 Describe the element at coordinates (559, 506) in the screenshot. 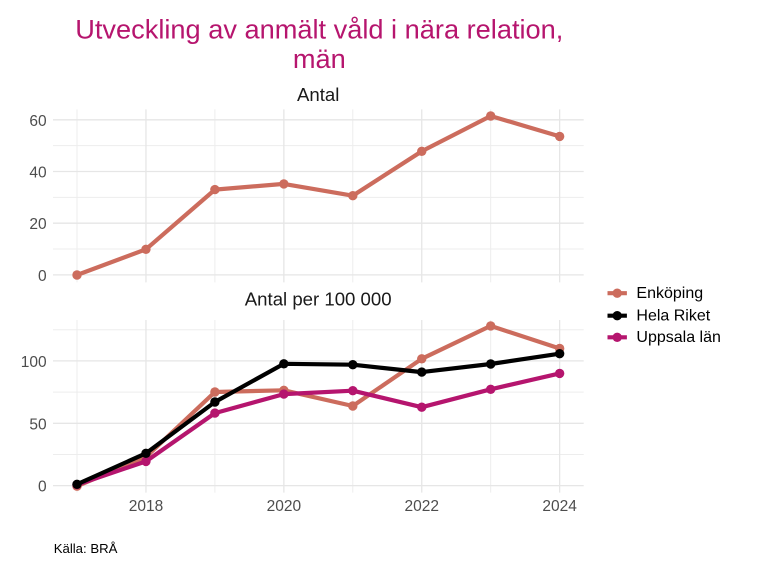

I see `svg-text: 2024` at that location.